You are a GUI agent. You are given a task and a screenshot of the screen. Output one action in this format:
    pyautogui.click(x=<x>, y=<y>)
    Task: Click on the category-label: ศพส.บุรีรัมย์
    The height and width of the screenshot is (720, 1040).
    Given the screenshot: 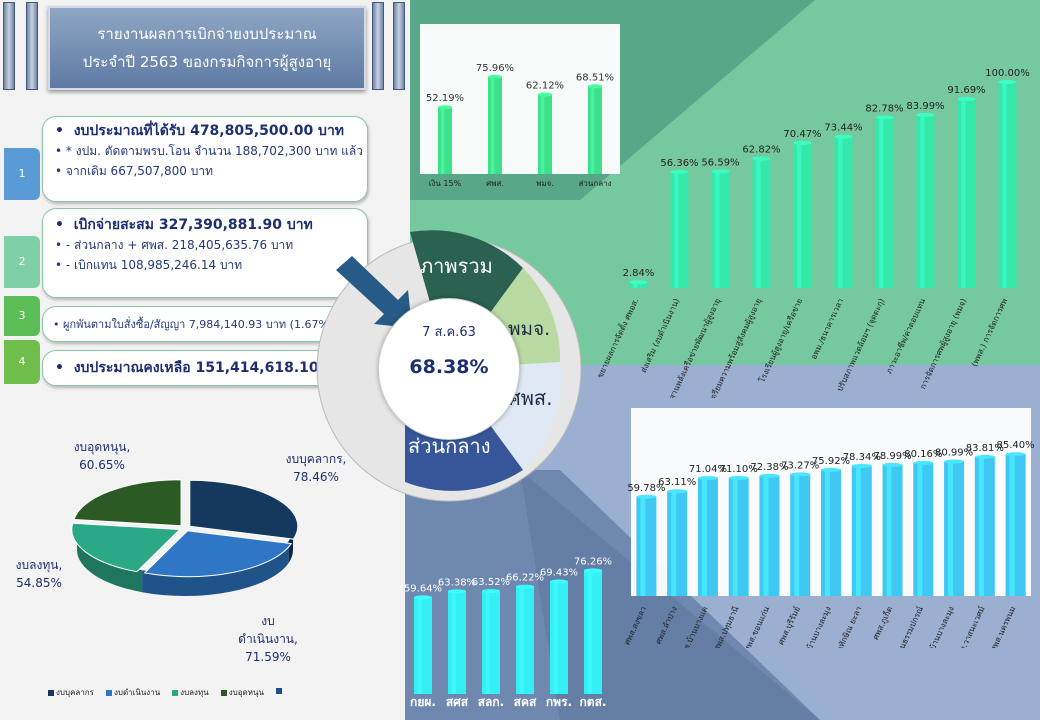 What is the action you would take?
    pyautogui.click(x=788, y=626)
    